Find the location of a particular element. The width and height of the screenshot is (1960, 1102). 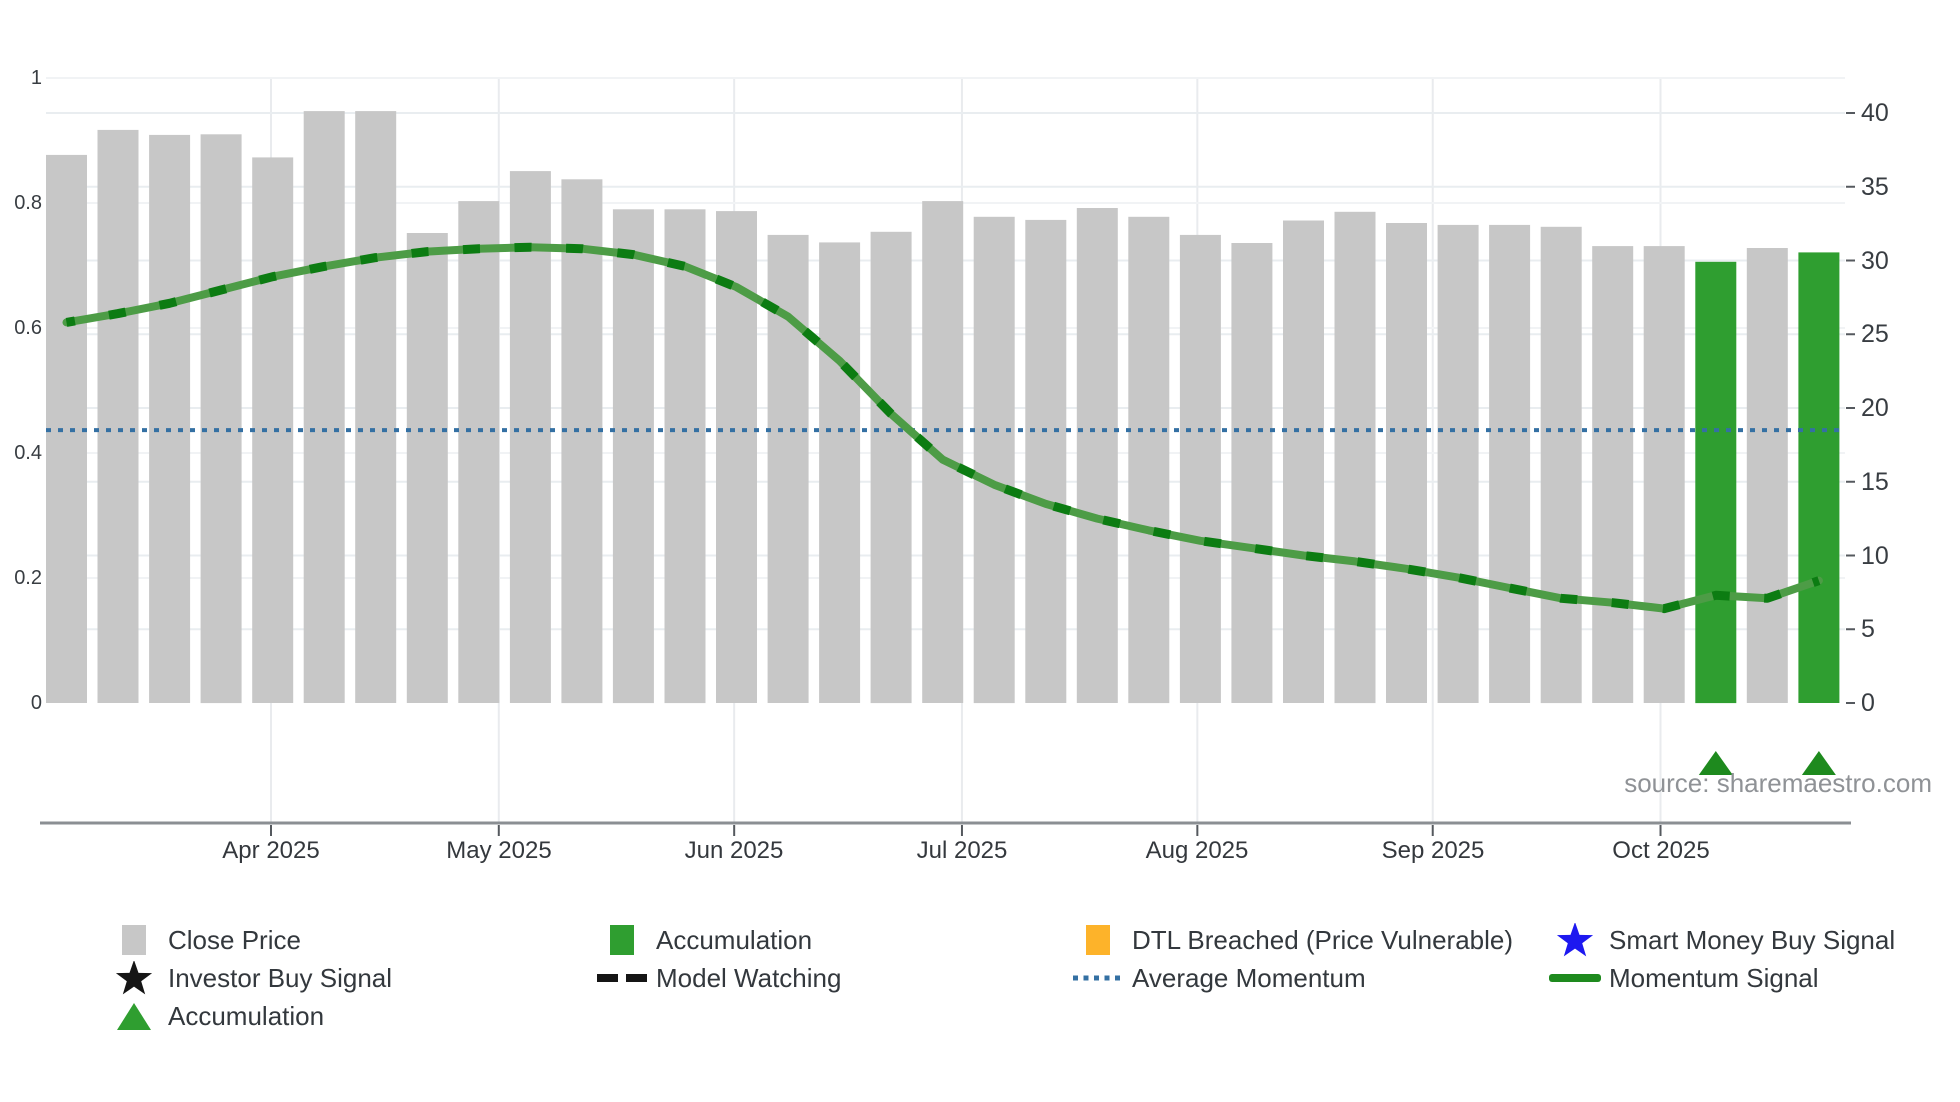

legend-label: Average Momentum is located at coordinates (1249, 978).